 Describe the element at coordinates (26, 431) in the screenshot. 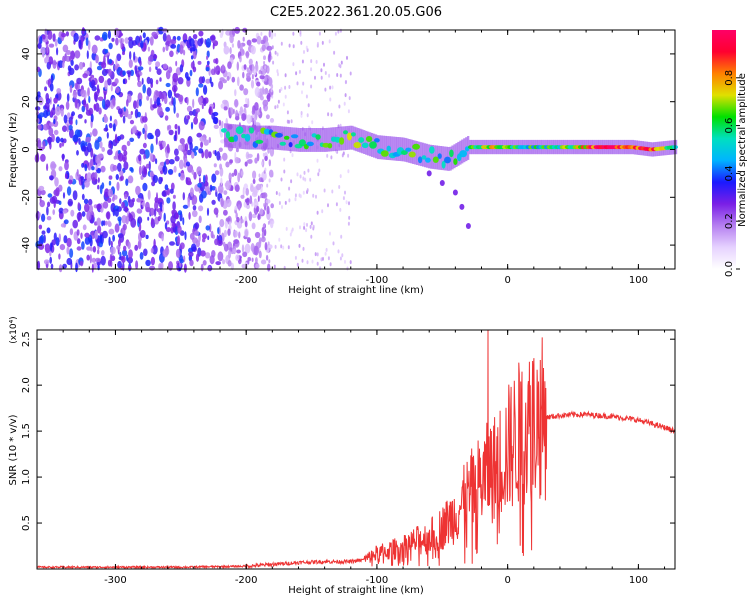

I see `snr-y-tick-label: 1.5` at that location.